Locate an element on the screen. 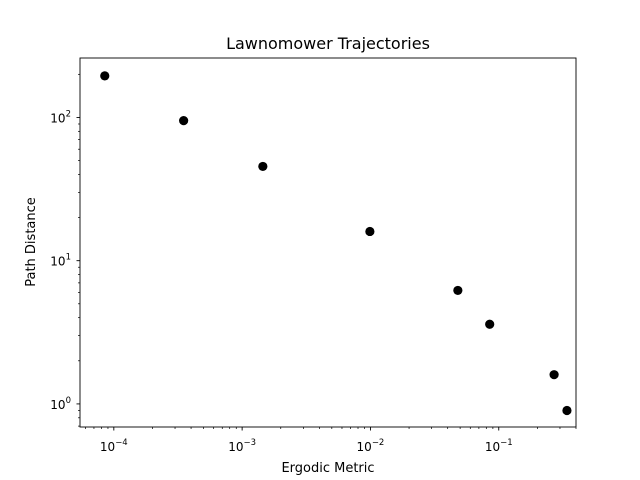 This screenshot has width=640, height=480. chart-title: Lawnomower Trajectories is located at coordinates (328, 43).